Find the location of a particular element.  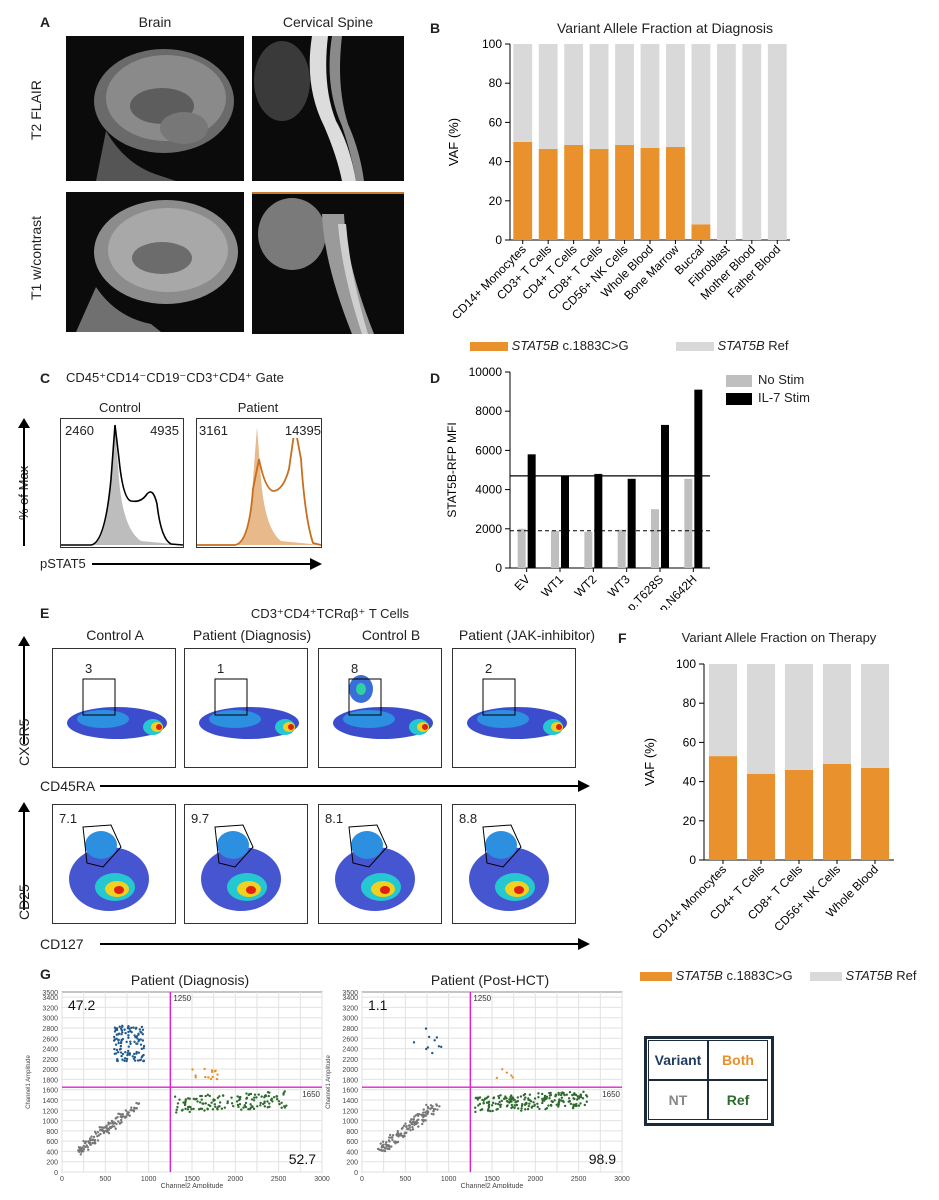

y-tick-label: 60 is located at coordinates (496, 122).